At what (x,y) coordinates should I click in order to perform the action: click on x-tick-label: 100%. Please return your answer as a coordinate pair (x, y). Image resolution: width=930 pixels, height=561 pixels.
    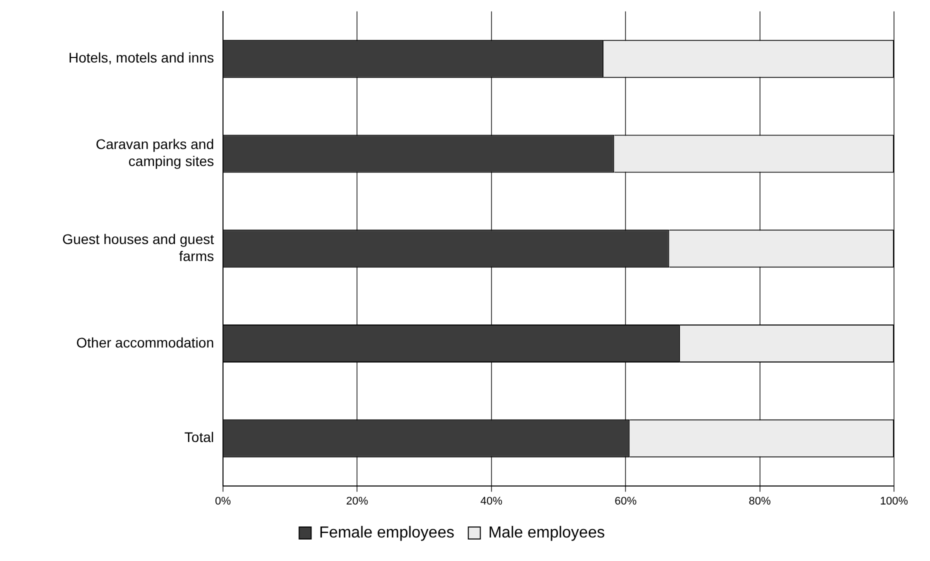
    Looking at the image, I should click on (894, 501).